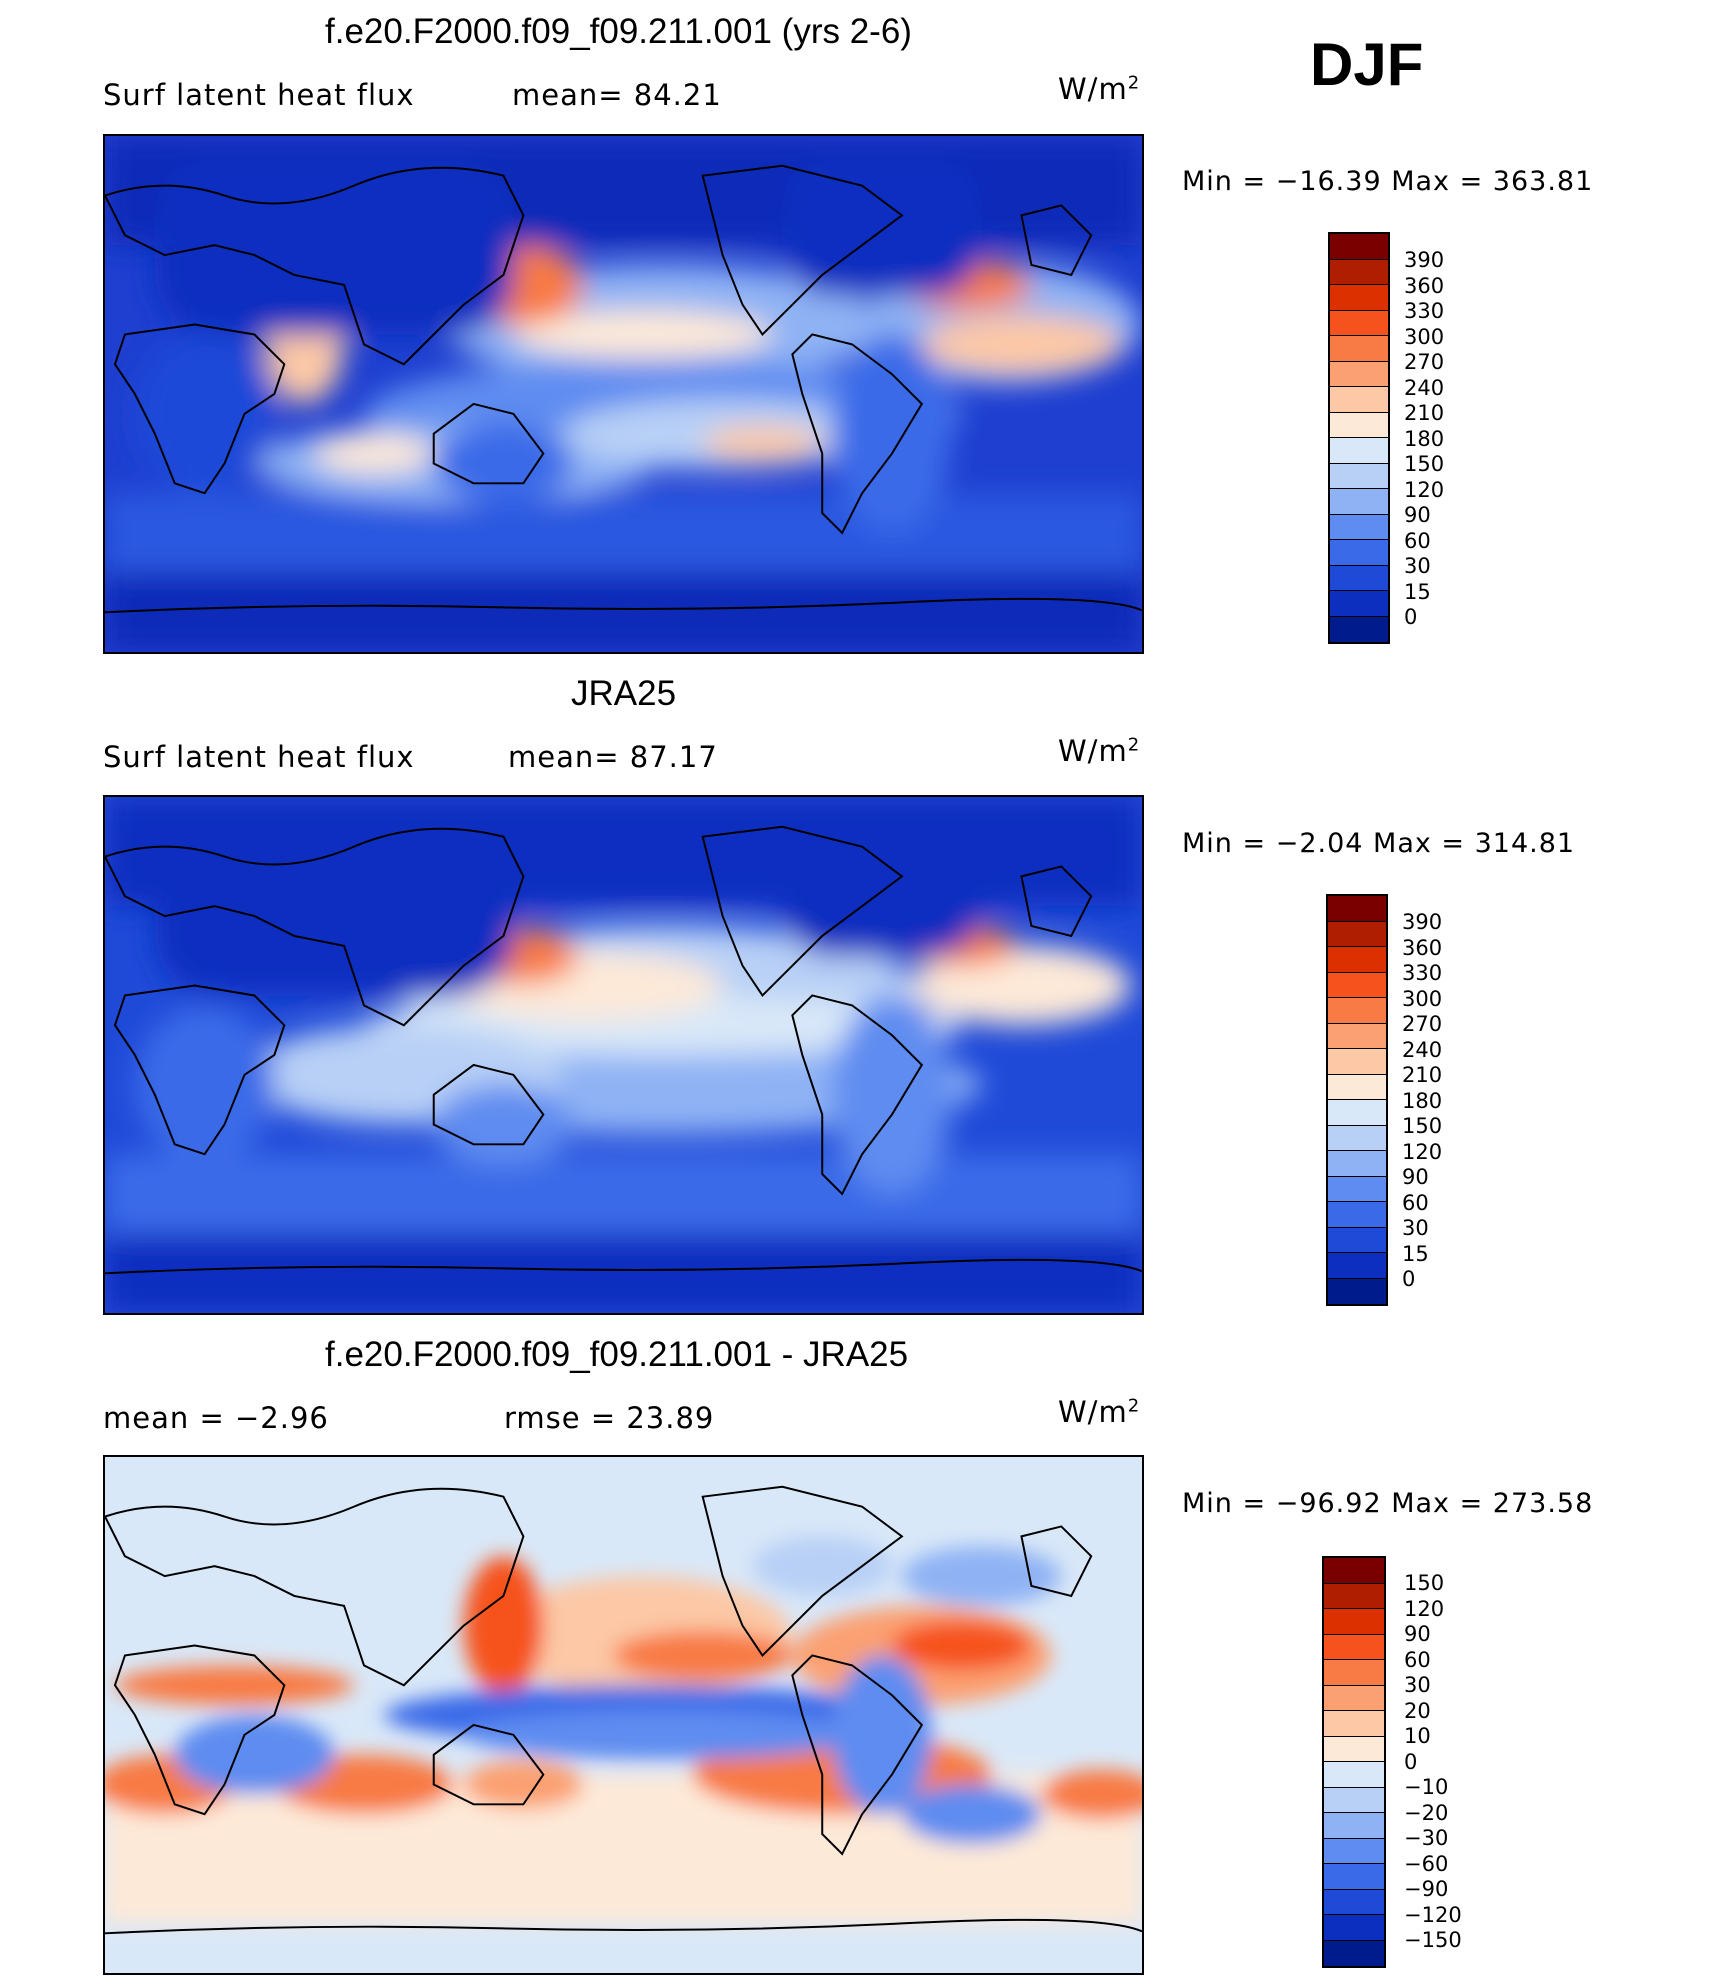 The height and width of the screenshot is (1979, 1710). I want to click on panel-2-units: W/m2, so click(1099, 751).